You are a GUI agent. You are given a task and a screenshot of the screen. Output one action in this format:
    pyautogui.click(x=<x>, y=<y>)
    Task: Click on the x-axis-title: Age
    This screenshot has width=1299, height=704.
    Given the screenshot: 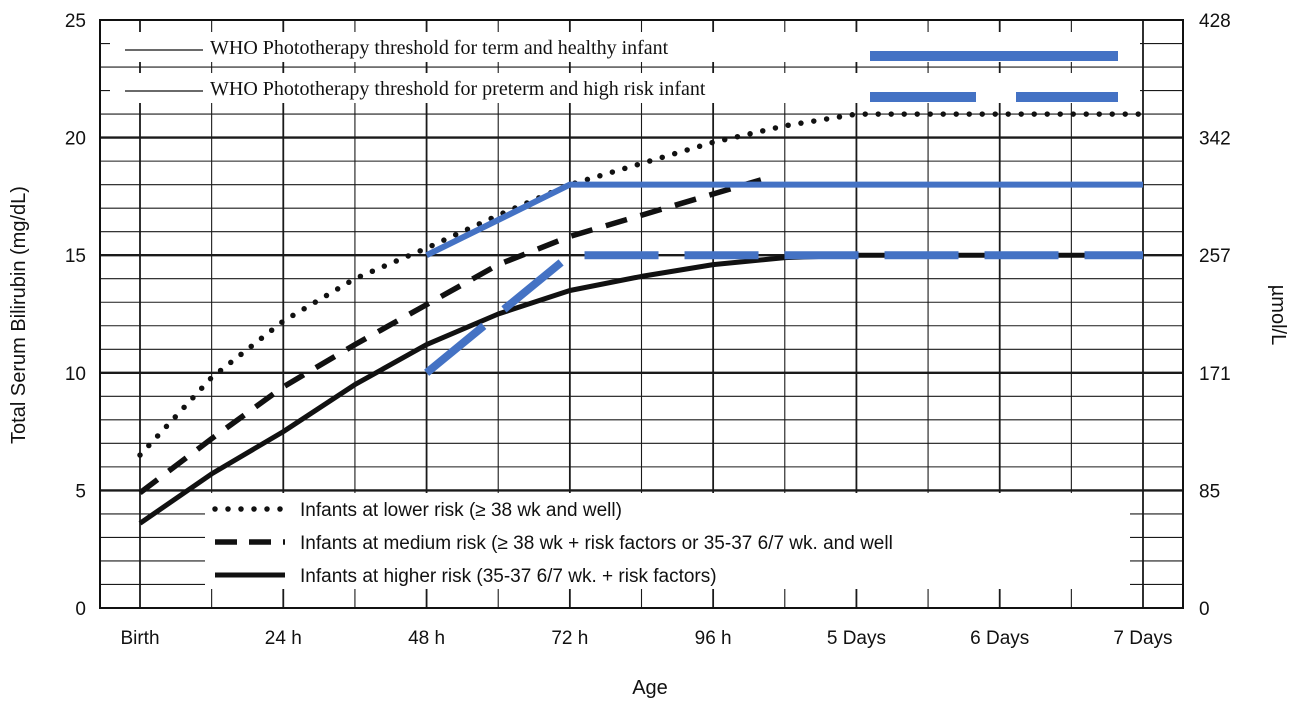 What is the action you would take?
    pyautogui.click(x=650, y=688)
    